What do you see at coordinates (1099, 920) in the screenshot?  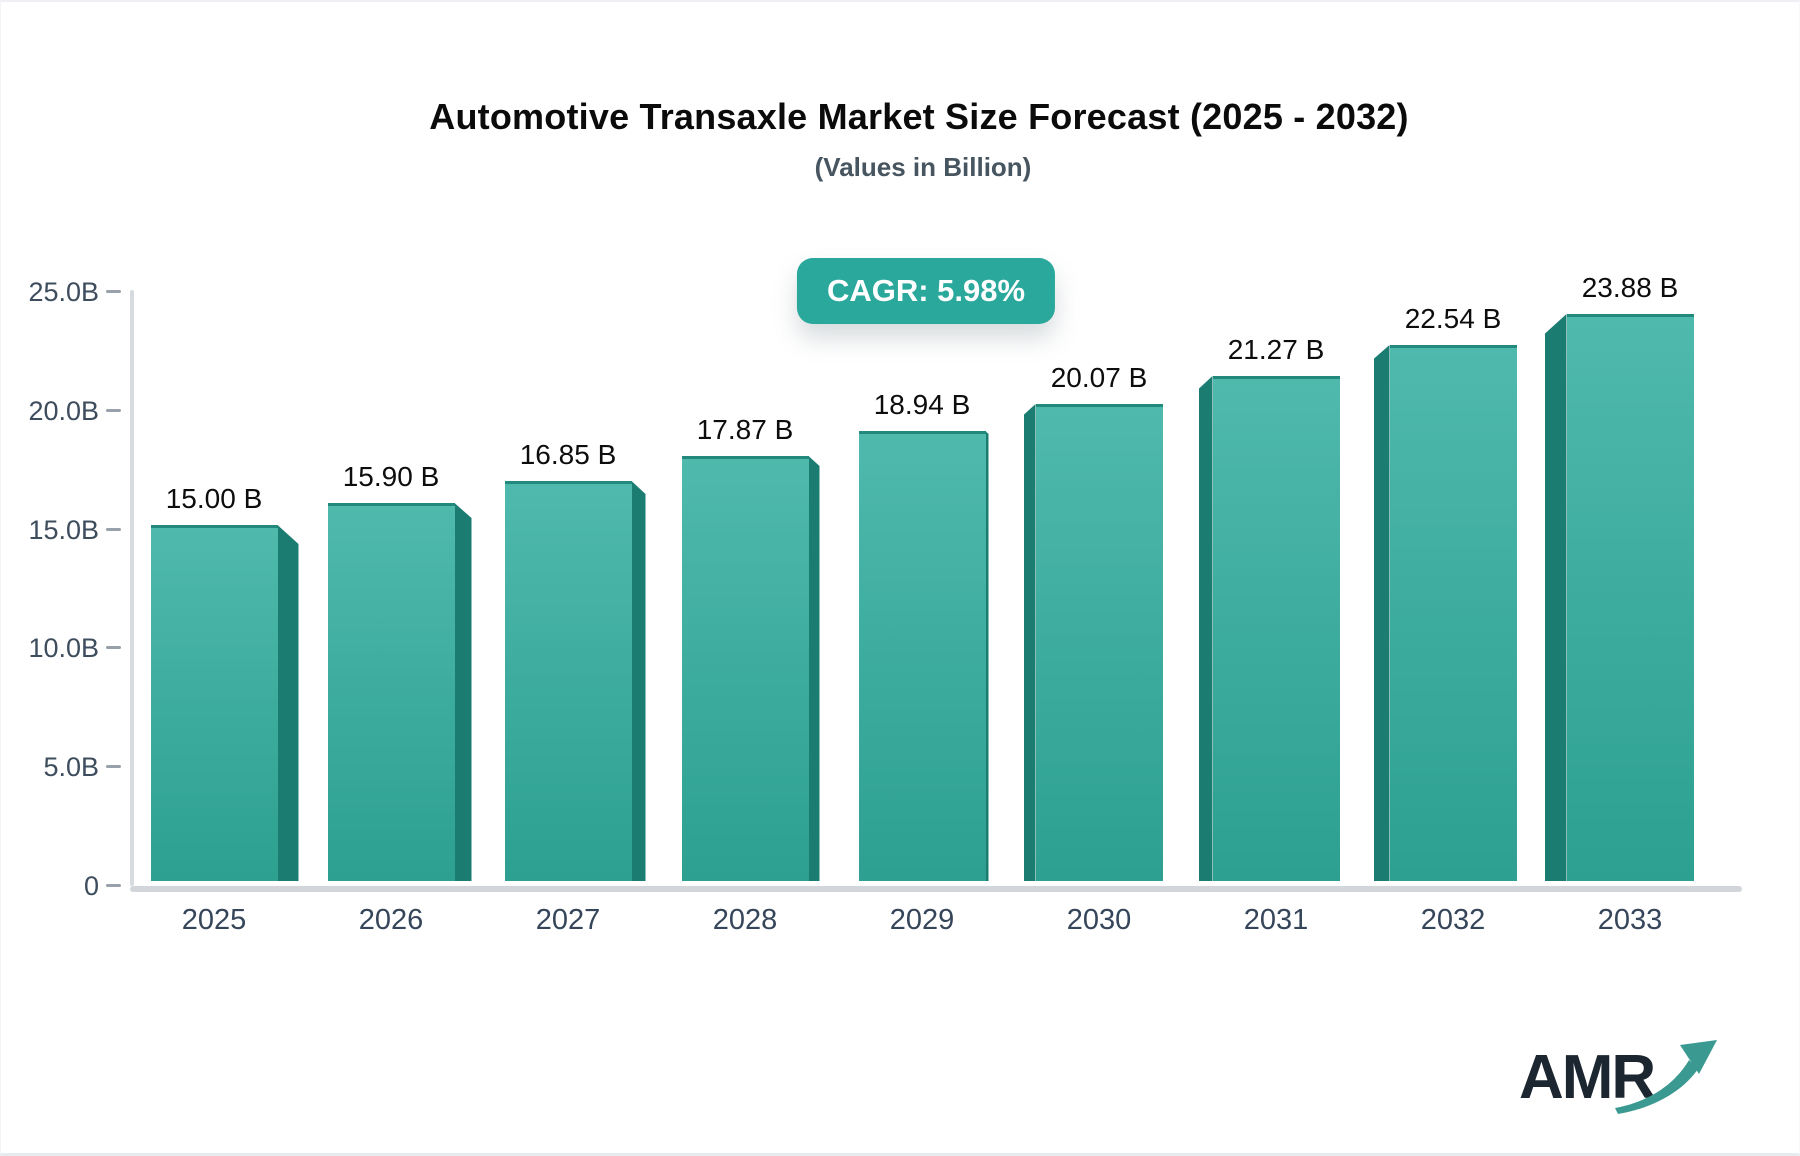 I see `x-axis-label: 2030` at bounding box center [1099, 920].